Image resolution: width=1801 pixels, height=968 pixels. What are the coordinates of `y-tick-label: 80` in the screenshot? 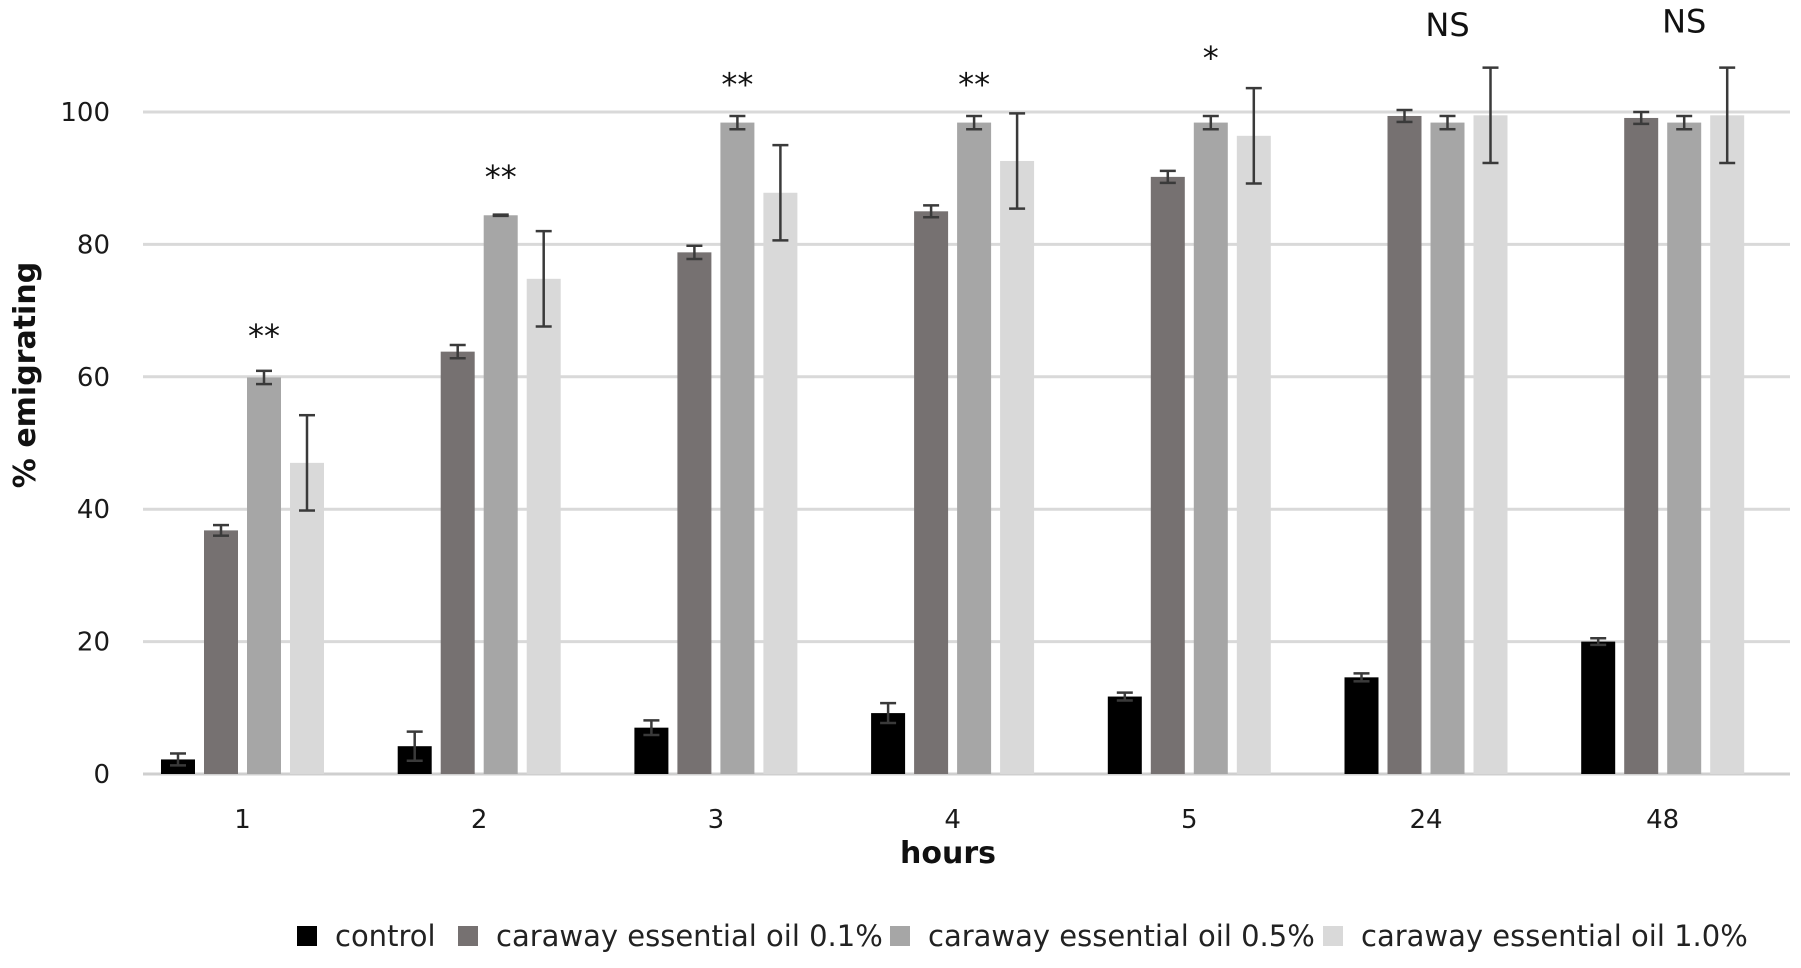 It's located at (93, 245).